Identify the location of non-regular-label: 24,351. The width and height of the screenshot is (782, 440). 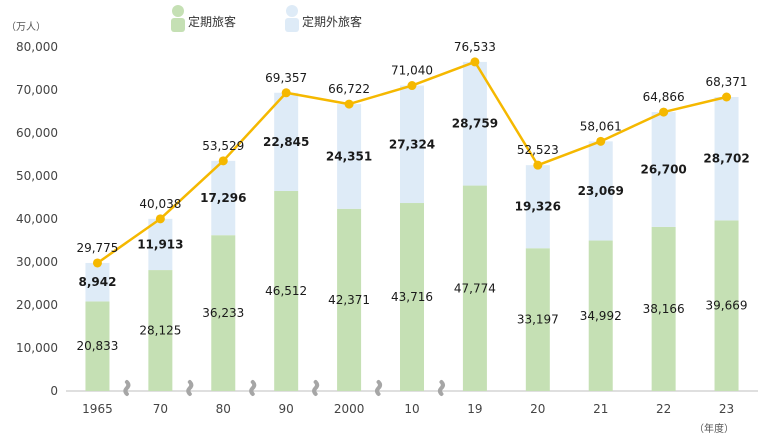
(349, 156).